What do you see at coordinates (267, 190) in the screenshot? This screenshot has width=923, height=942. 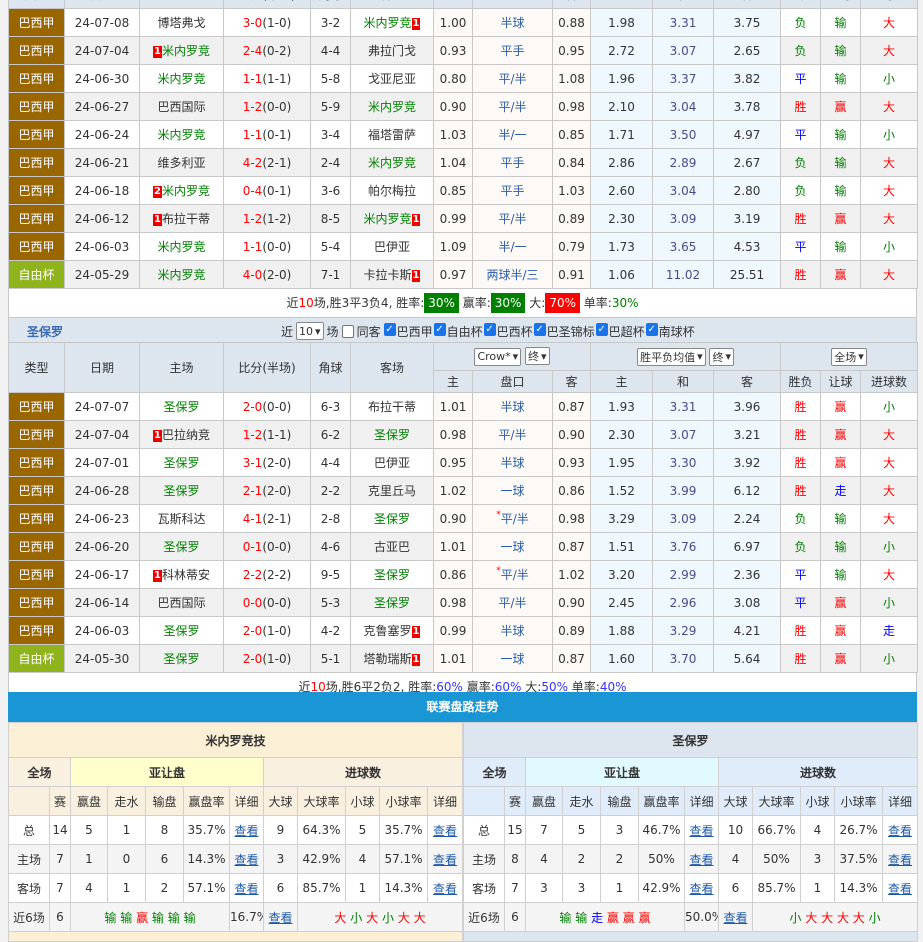 I see `score-cell: 0-4(0-1)` at bounding box center [267, 190].